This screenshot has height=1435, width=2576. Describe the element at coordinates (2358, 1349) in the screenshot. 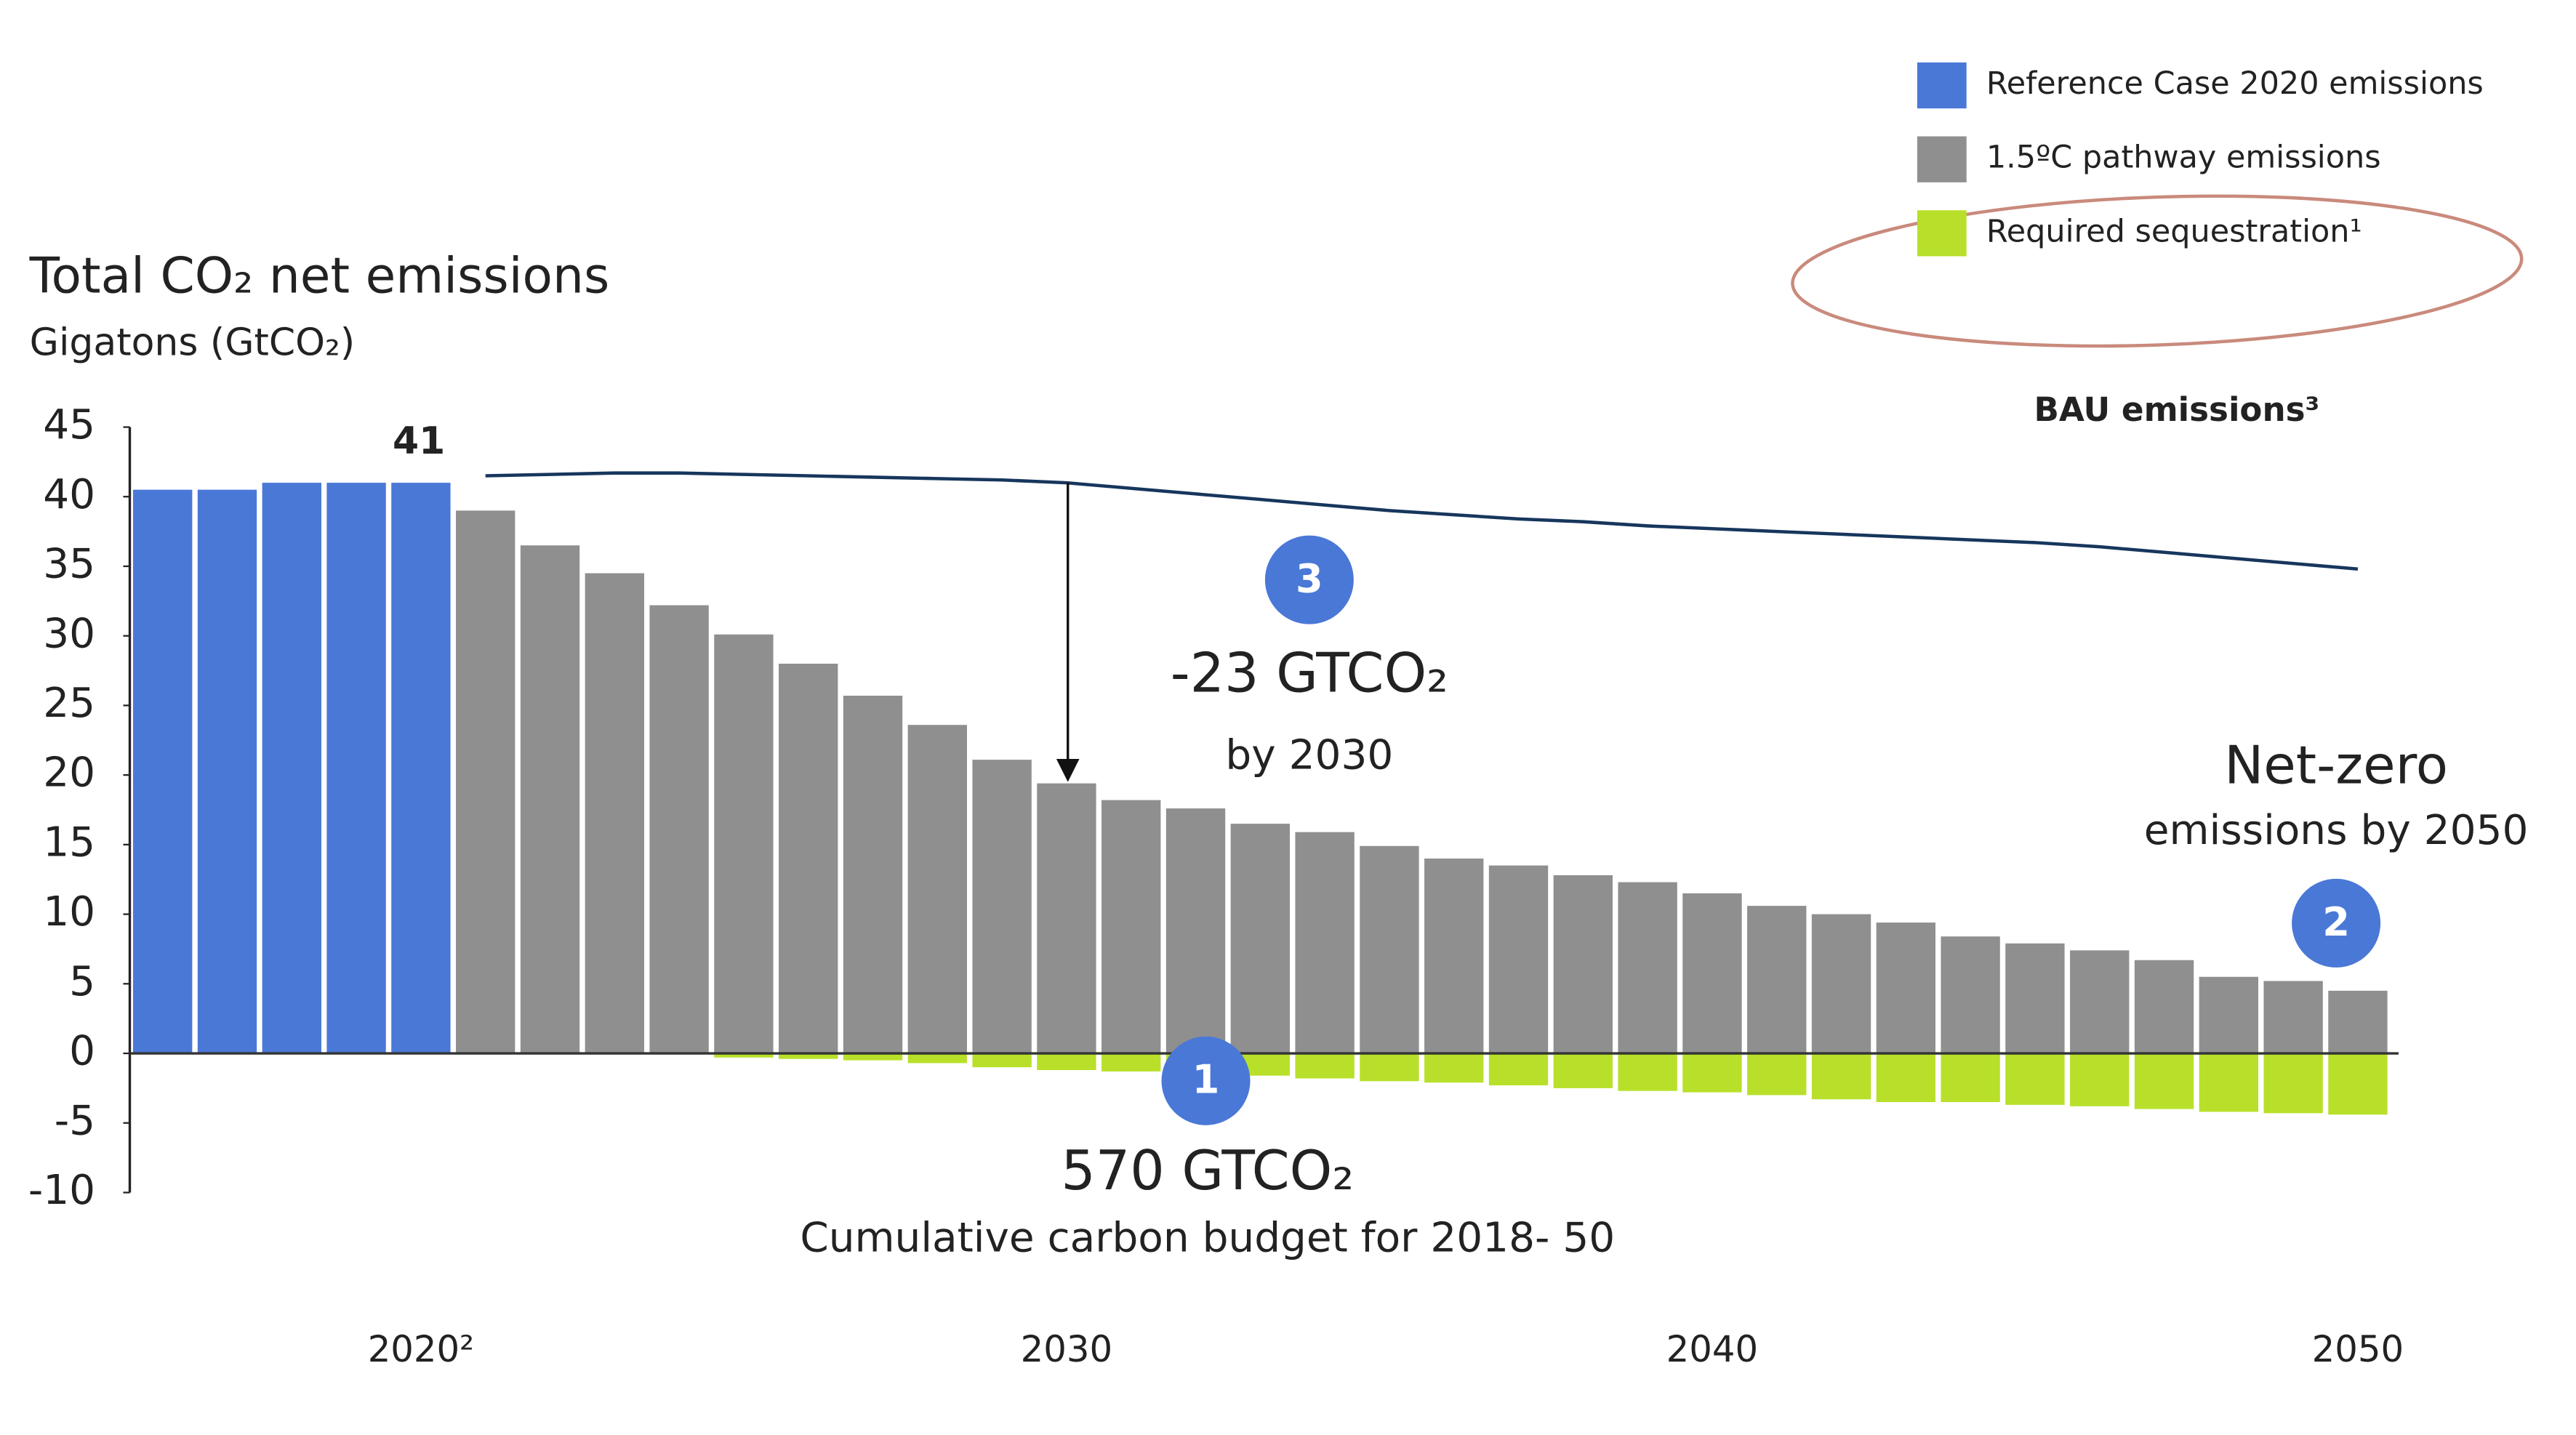

I see `x-tick-label: 2050` at that location.